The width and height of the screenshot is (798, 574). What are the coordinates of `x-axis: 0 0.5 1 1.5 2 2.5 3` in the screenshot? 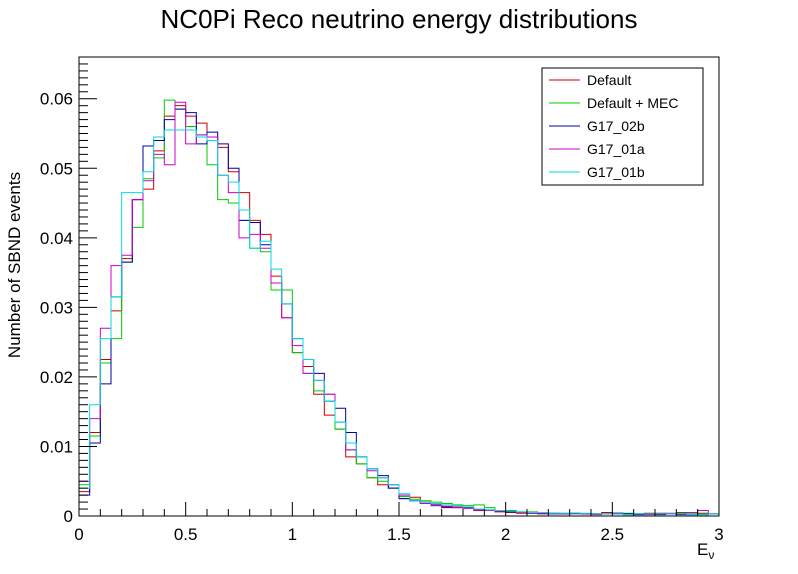 It's located at (399, 523).